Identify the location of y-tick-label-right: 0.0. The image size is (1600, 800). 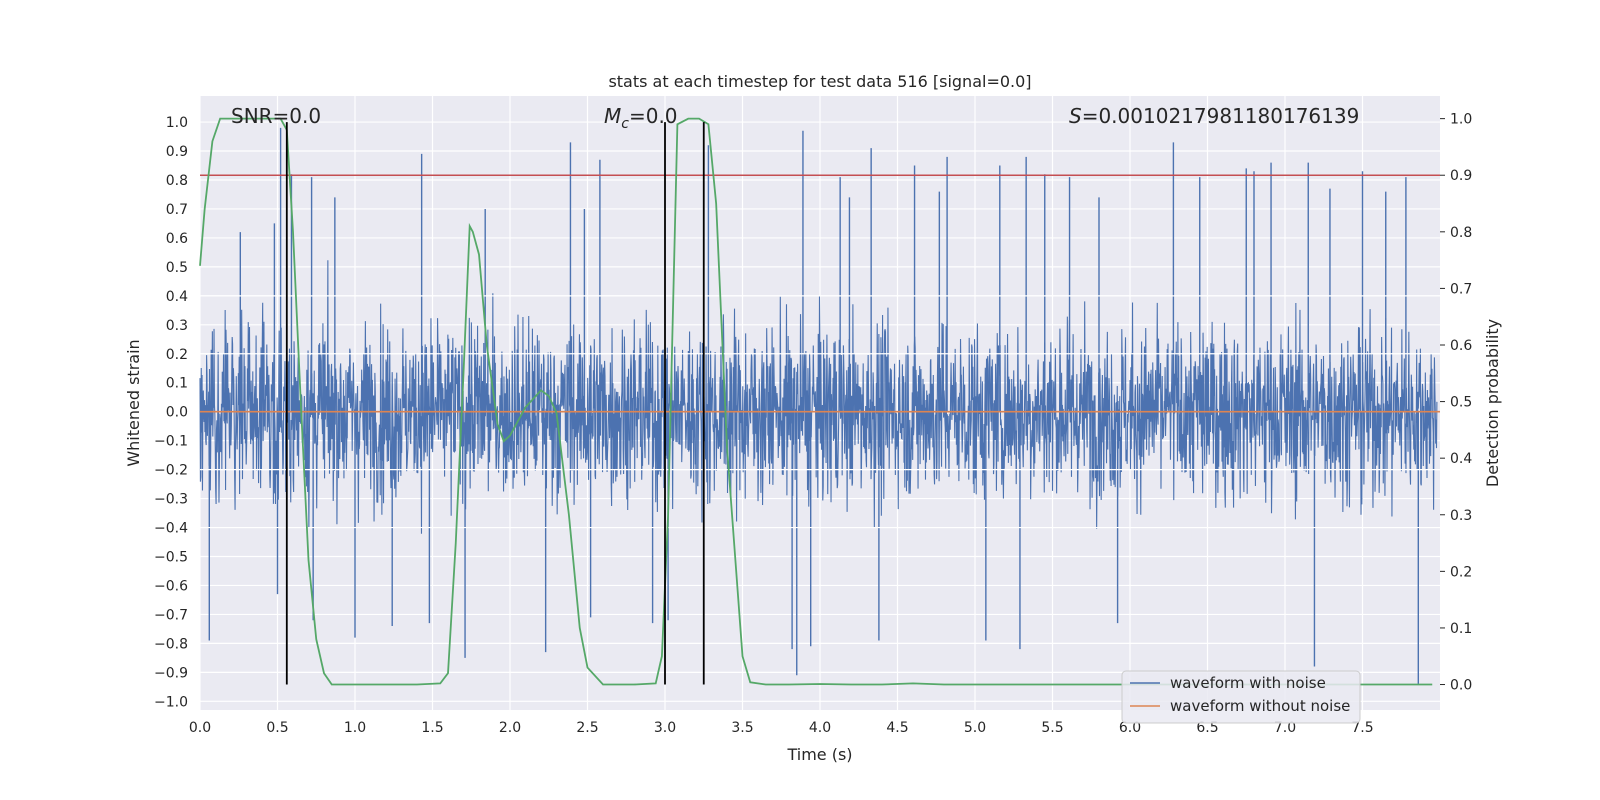
(1461, 686).